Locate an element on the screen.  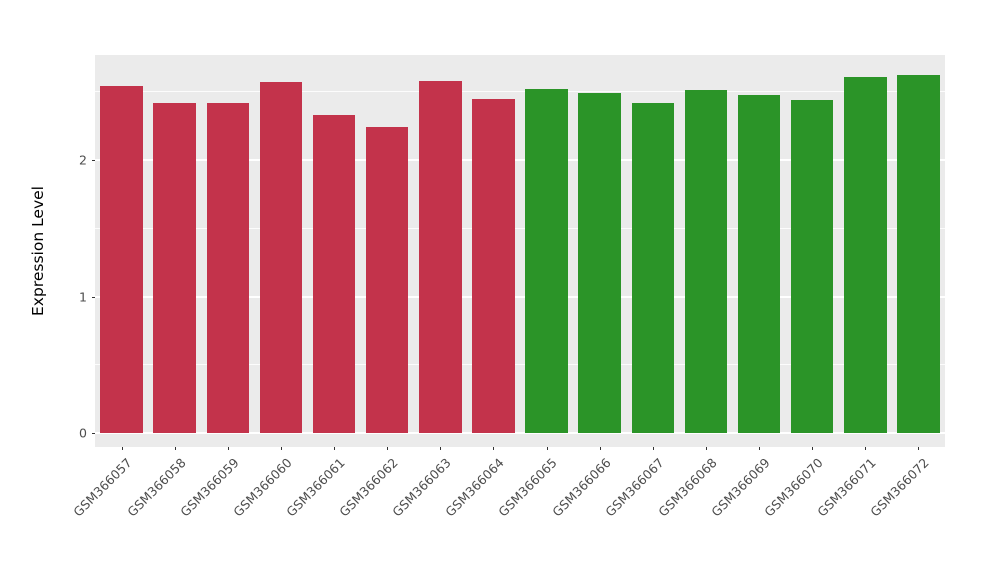
x-tick-mark-GSM366058 is located at coordinates (175, 448).